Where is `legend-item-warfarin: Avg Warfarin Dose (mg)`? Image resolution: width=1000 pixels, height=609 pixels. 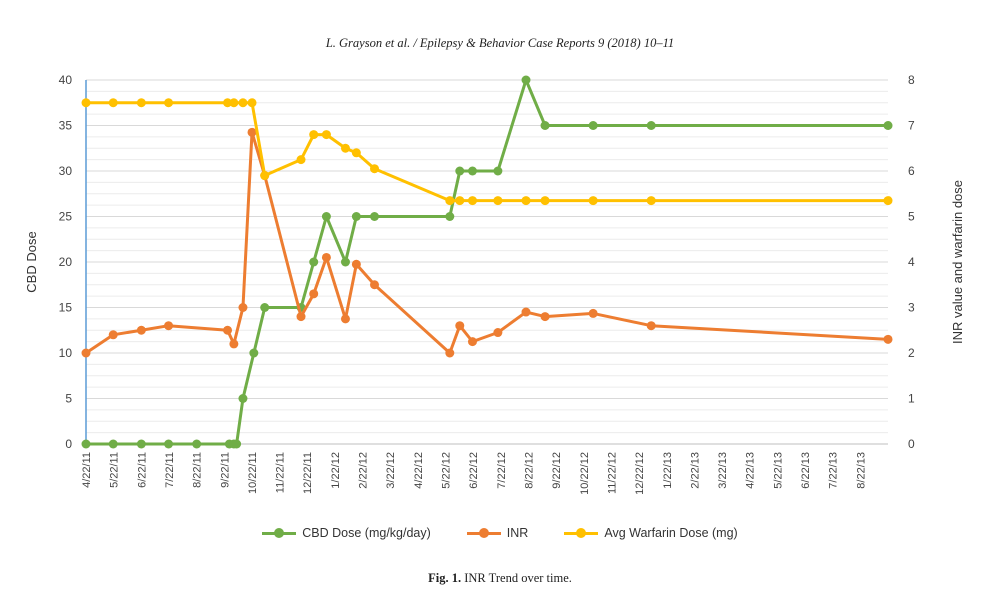
legend-item-warfarin: Avg Warfarin Dose (mg) is located at coordinates (651, 533).